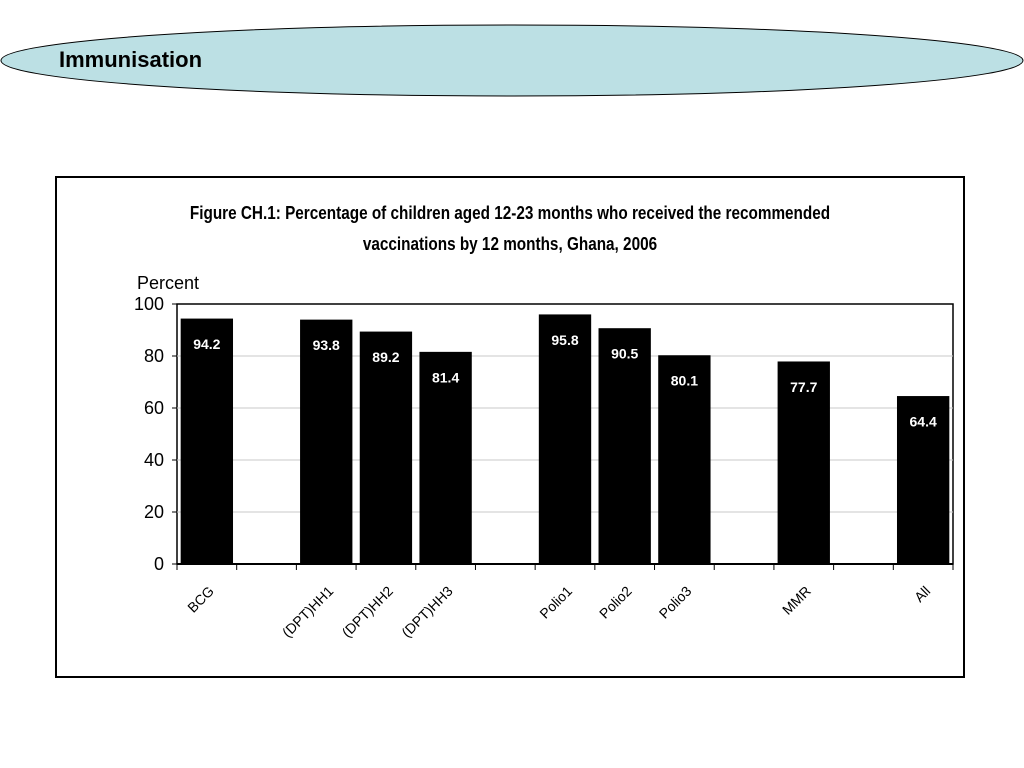 The height and width of the screenshot is (768, 1024). I want to click on x-tick-label: Polio1, so click(555, 602).